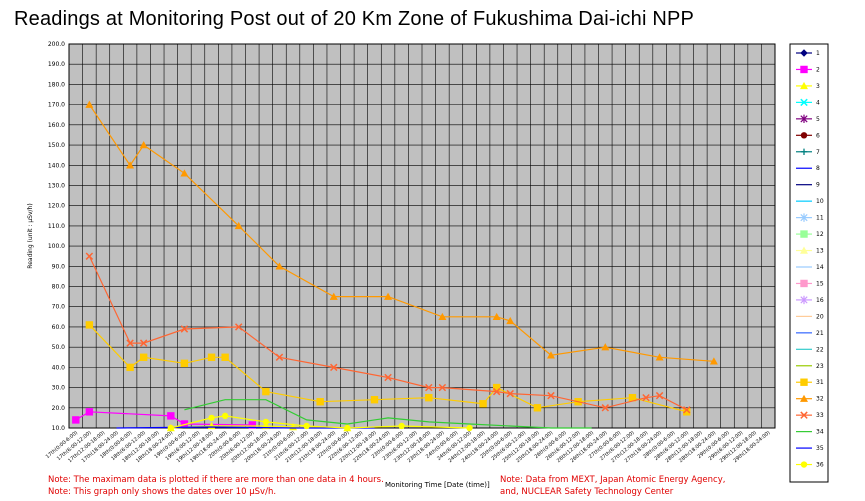 Image resolution: width=865 pixels, height=501 pixels. I want to click on legend-label-6: 6, so click(818, 135).